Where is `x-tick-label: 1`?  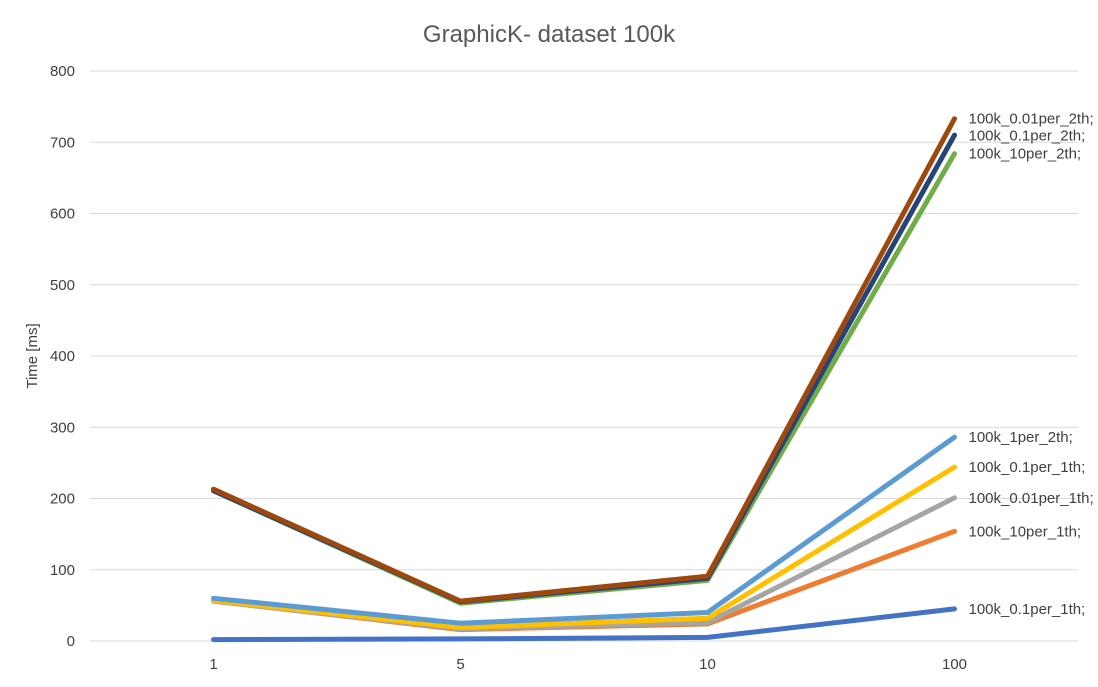
x-tick-label: 1 is located at coordinates (213, 664).